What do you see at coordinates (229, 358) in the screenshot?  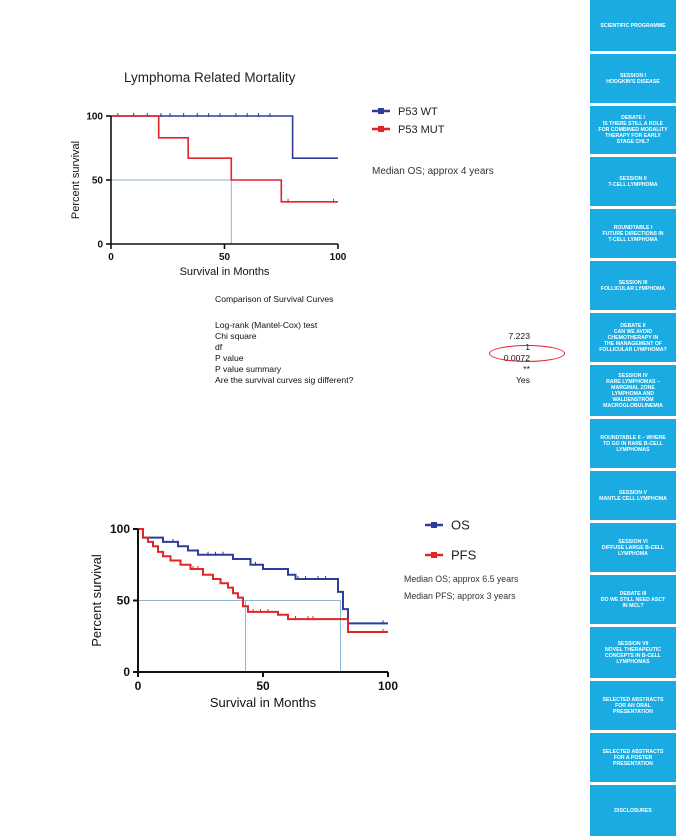 I see `stats-key: P value` at bounding box center [229, 358].